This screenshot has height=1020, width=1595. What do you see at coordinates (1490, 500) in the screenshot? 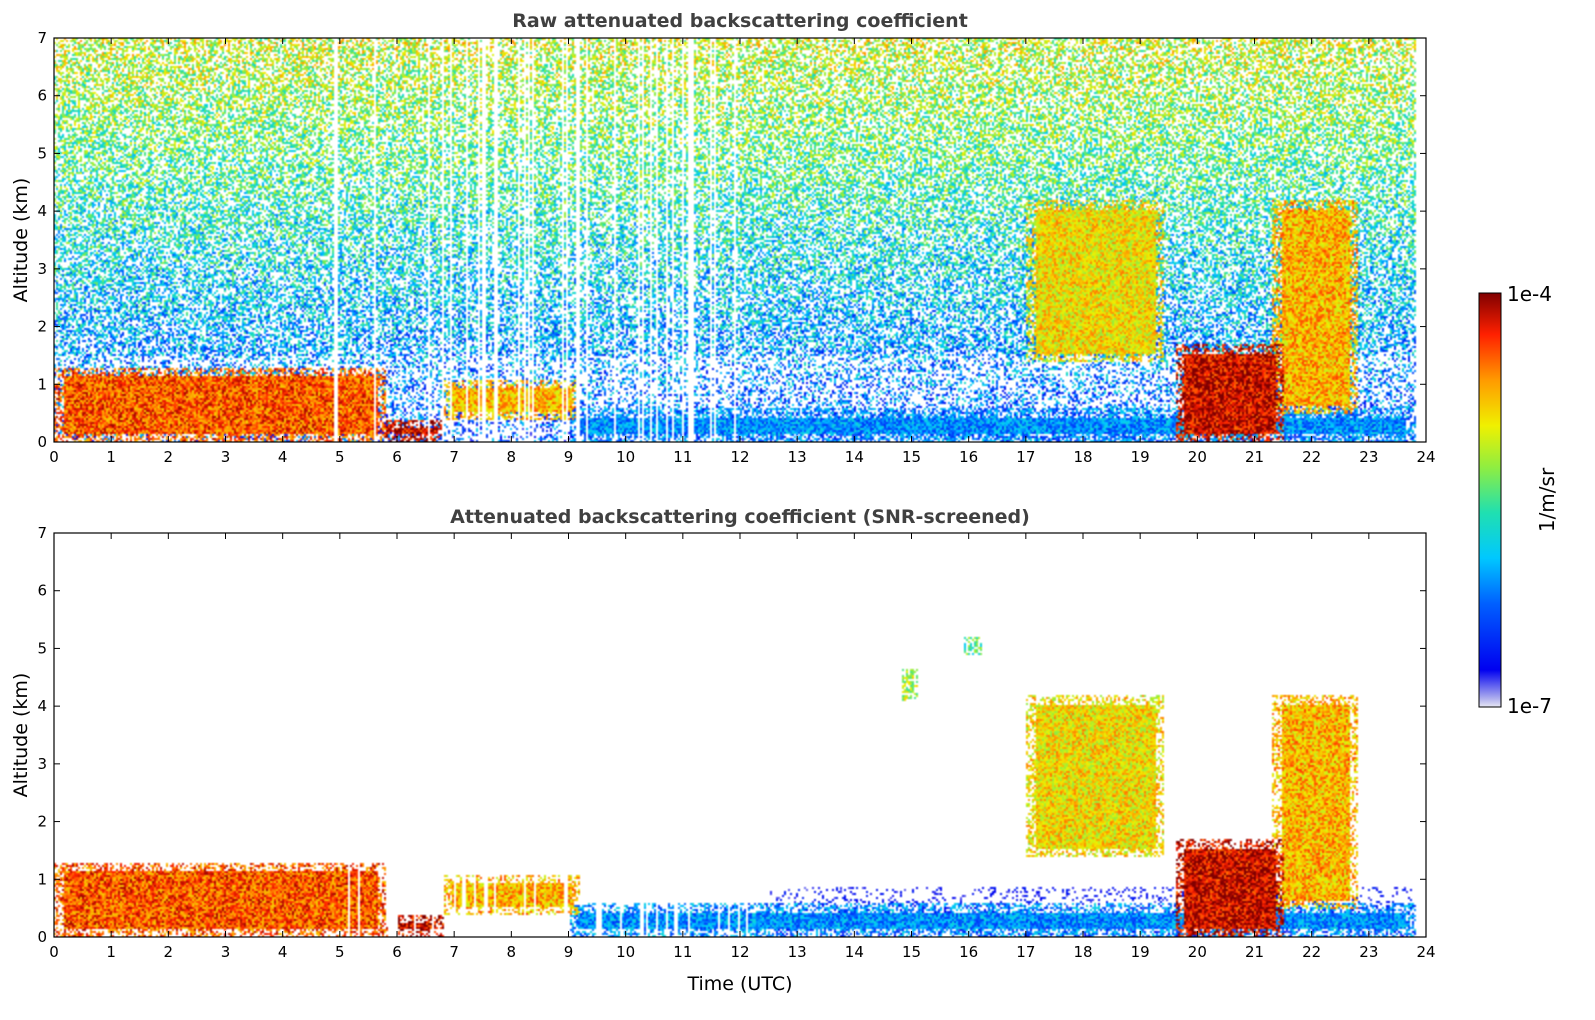
I see `colorbar-scale` at bounding box center [1490, 500].